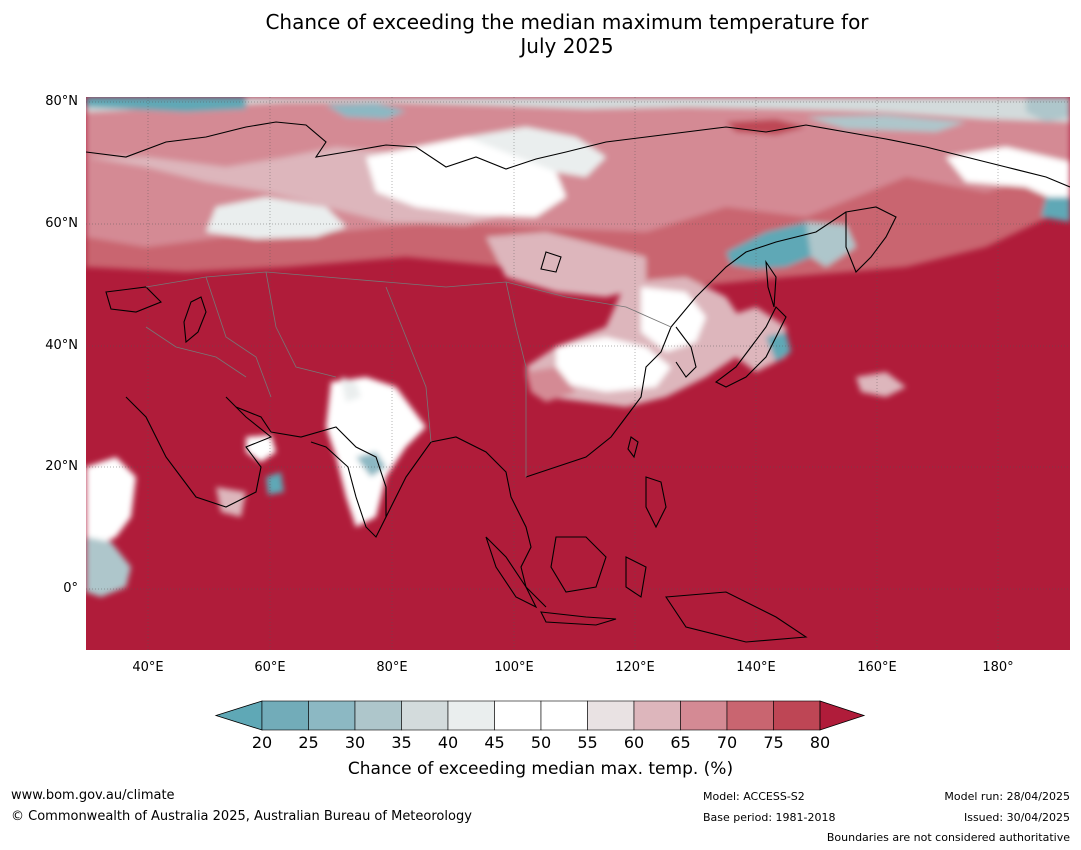 The width and height of the screenshot is (1081, 850). What do you see at coordinates (998, 667) in the screenshot?
I see `lon-label-180: 180°` at bounding box center [998, 667].